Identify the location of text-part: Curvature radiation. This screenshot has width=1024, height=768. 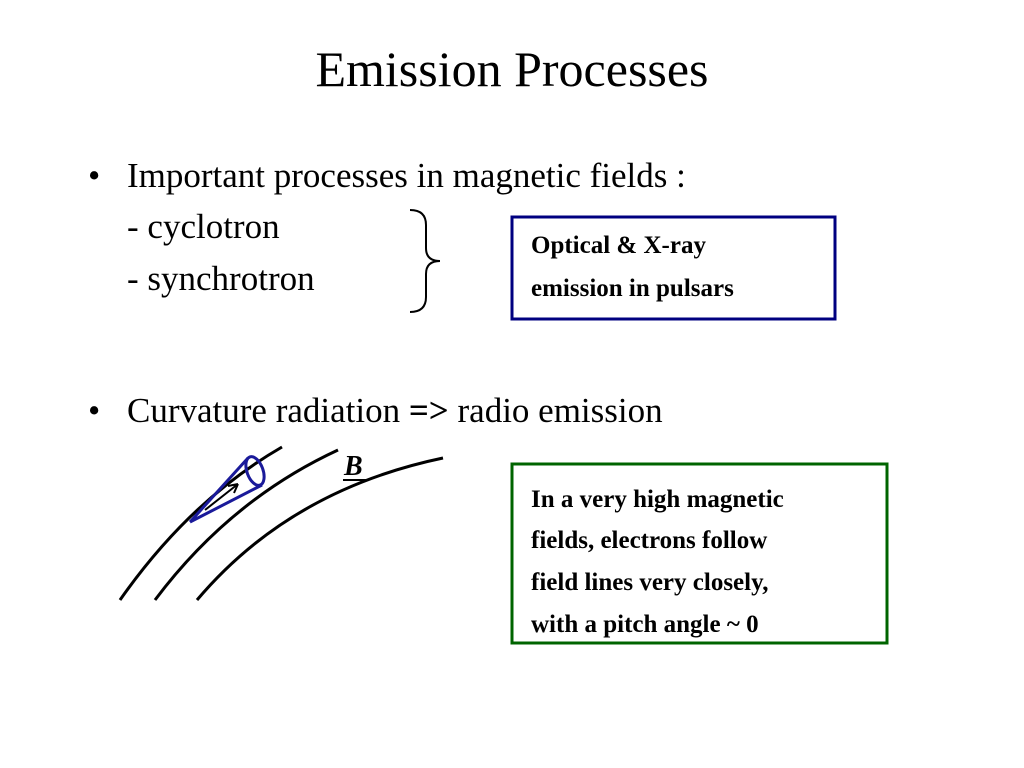
(268, 410).